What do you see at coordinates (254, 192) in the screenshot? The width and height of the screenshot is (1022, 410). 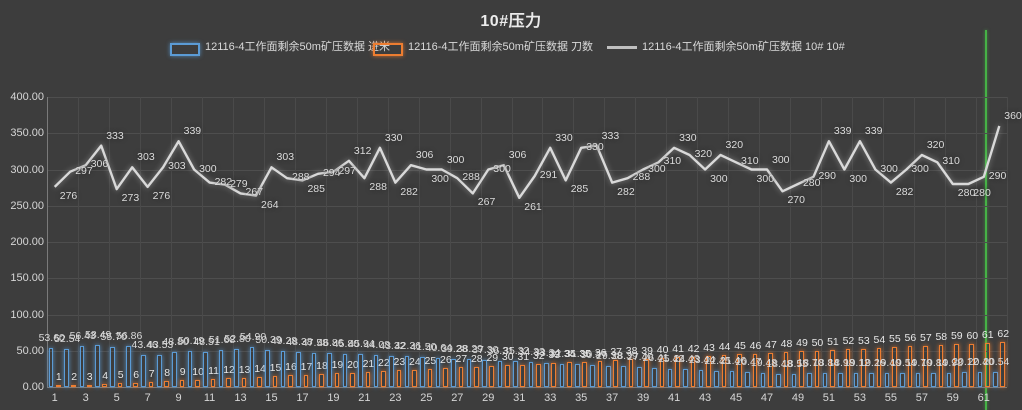 I see `pressure-line-label: 267` at bounding box center [254, 192].